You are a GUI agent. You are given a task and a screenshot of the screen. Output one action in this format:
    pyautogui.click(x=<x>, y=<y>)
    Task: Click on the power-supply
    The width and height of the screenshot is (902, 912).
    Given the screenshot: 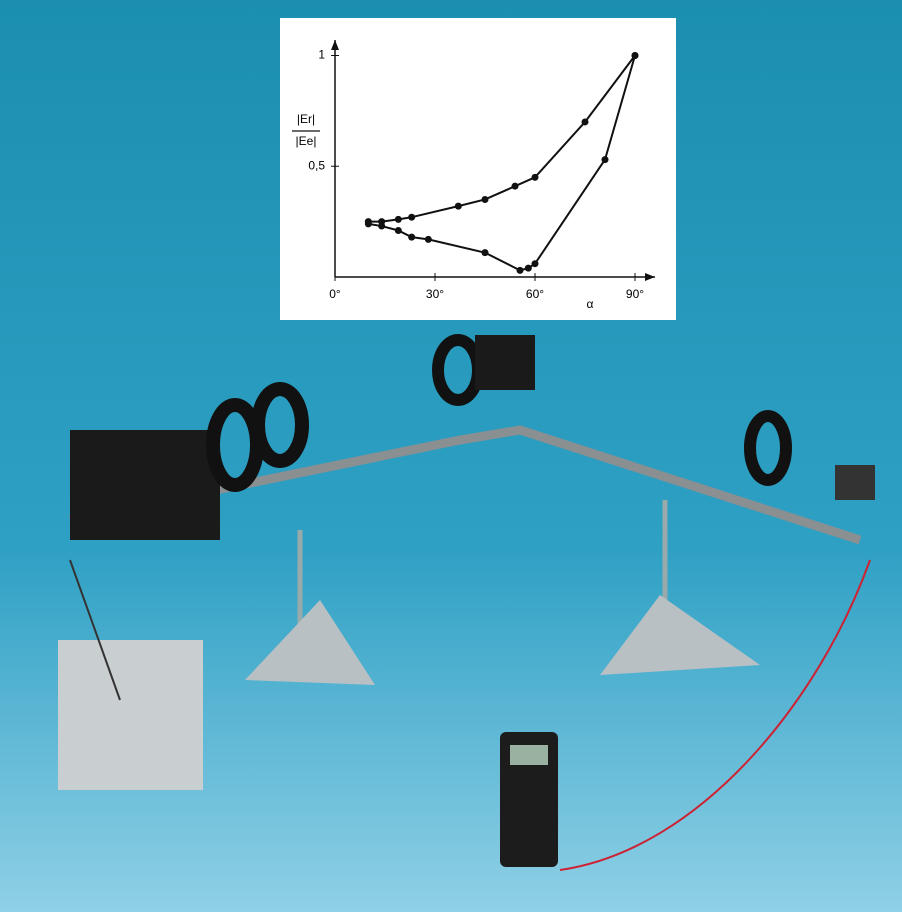 What is the action you would take?
    pyautogui.click(x=130, y=715)
    